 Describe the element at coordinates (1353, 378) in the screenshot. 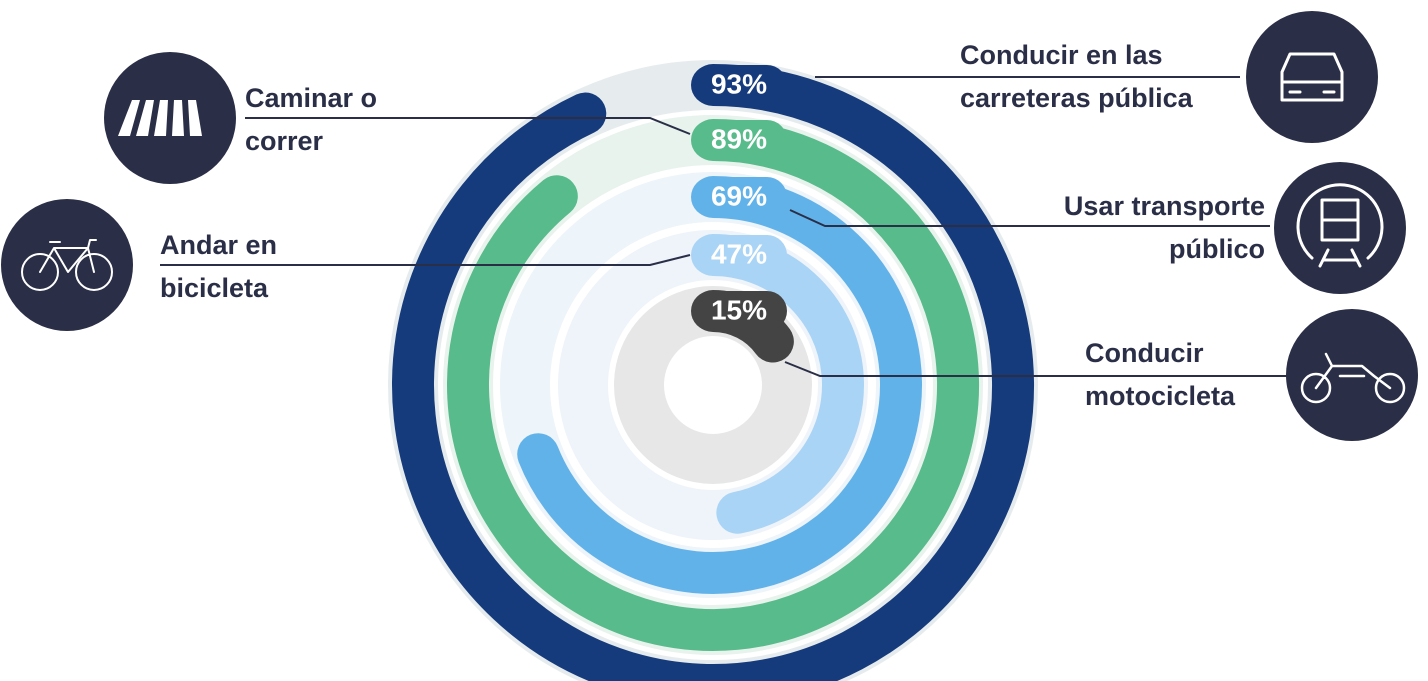

I see `icon-motorcycle-shape` at that location.